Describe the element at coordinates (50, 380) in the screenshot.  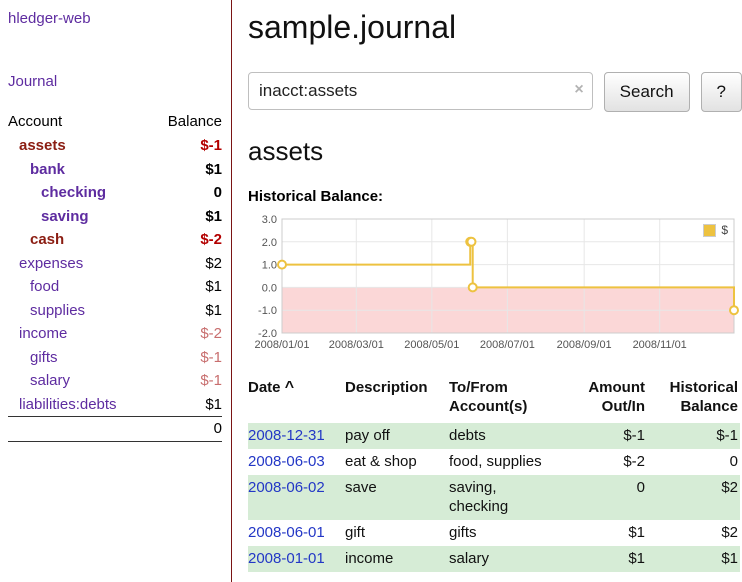
I see `account-link-salary: salary` at that location.